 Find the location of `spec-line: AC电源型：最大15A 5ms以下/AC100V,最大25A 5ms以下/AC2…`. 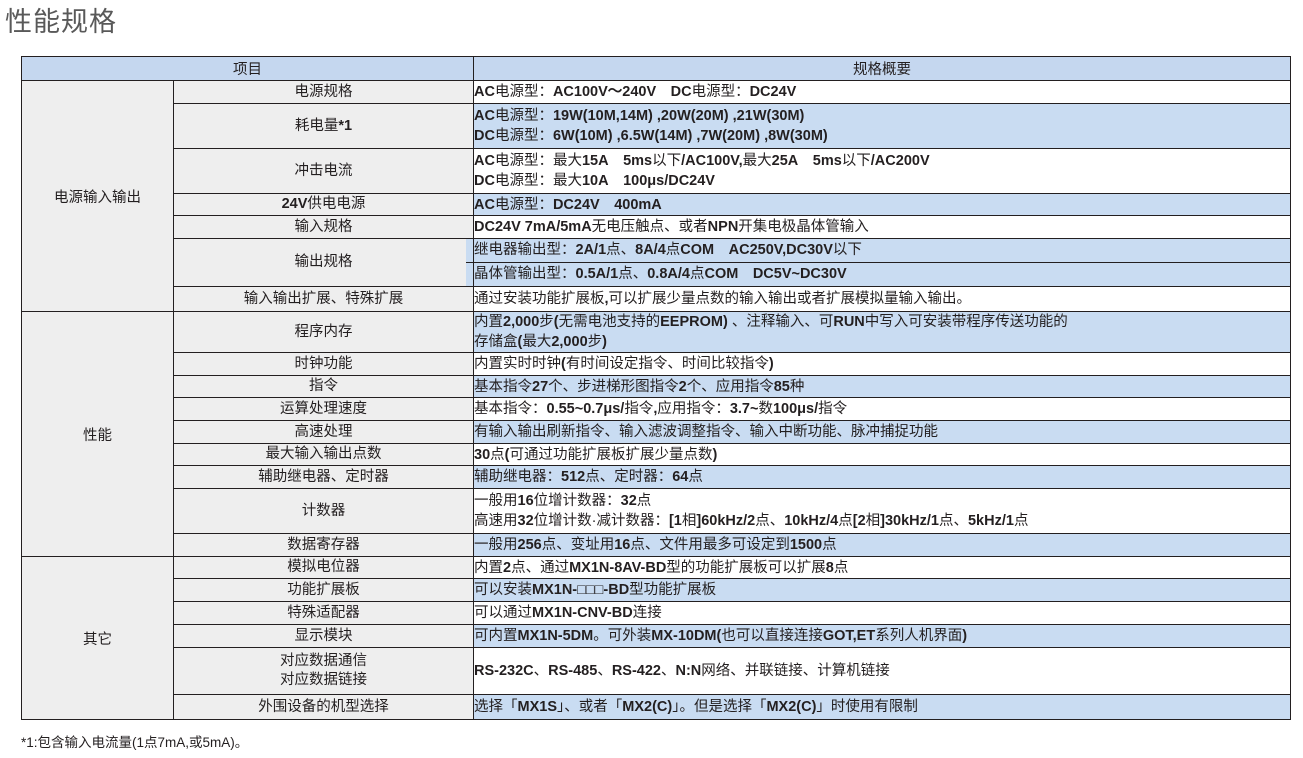

spec-line: AC电源型：最大15A 5ms以下/AC100V,最大25A 5ms以下/AC2… is located at coordinates (702, 161).